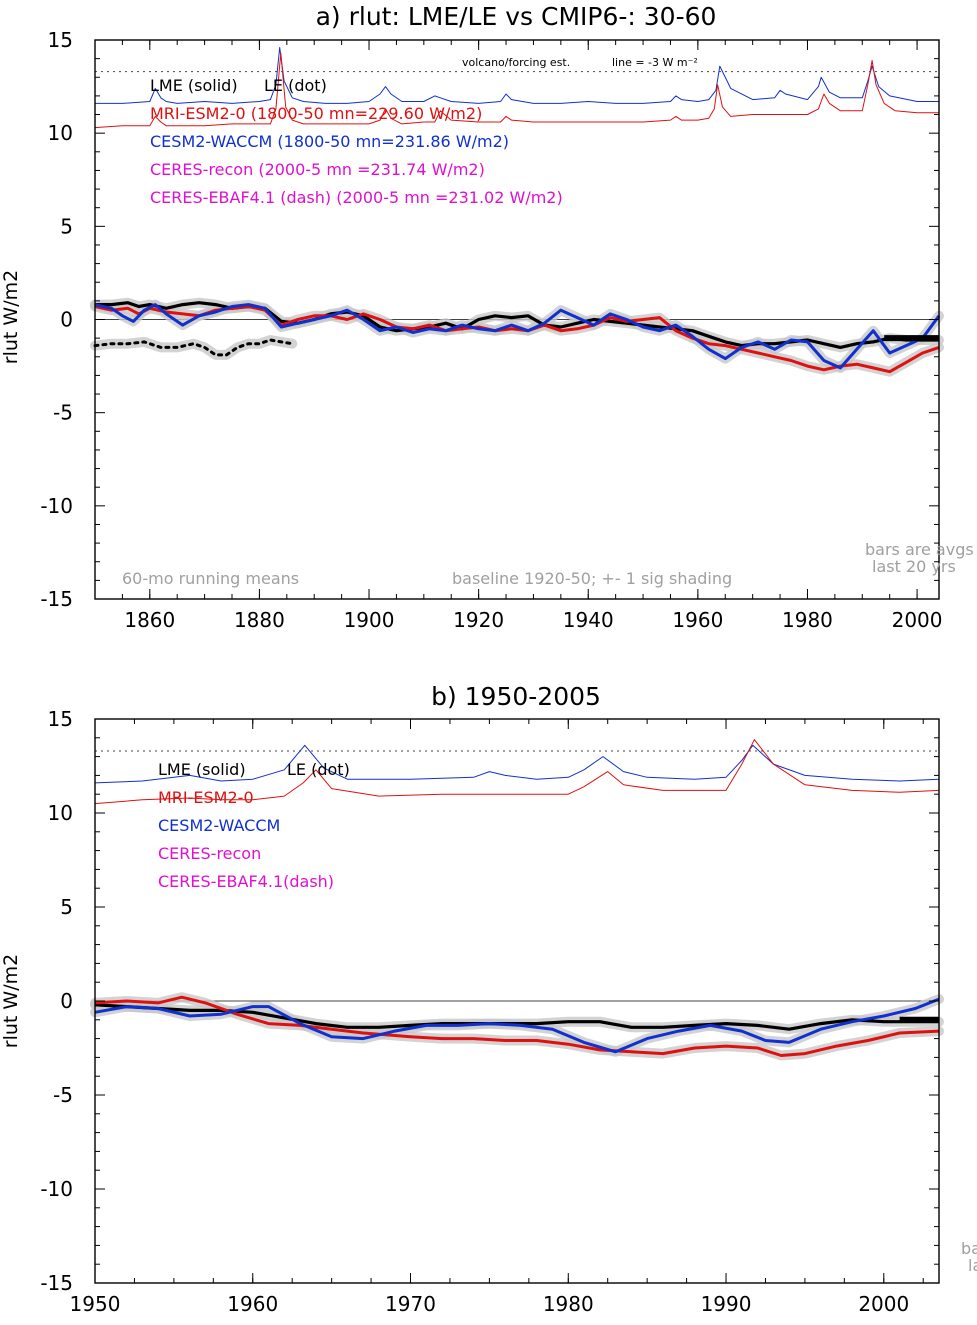 The image size is (977, 1325). Describe the element at coordinates (295, 85) in the screenshot. I see `legend-le: LE (dot)` at that location.